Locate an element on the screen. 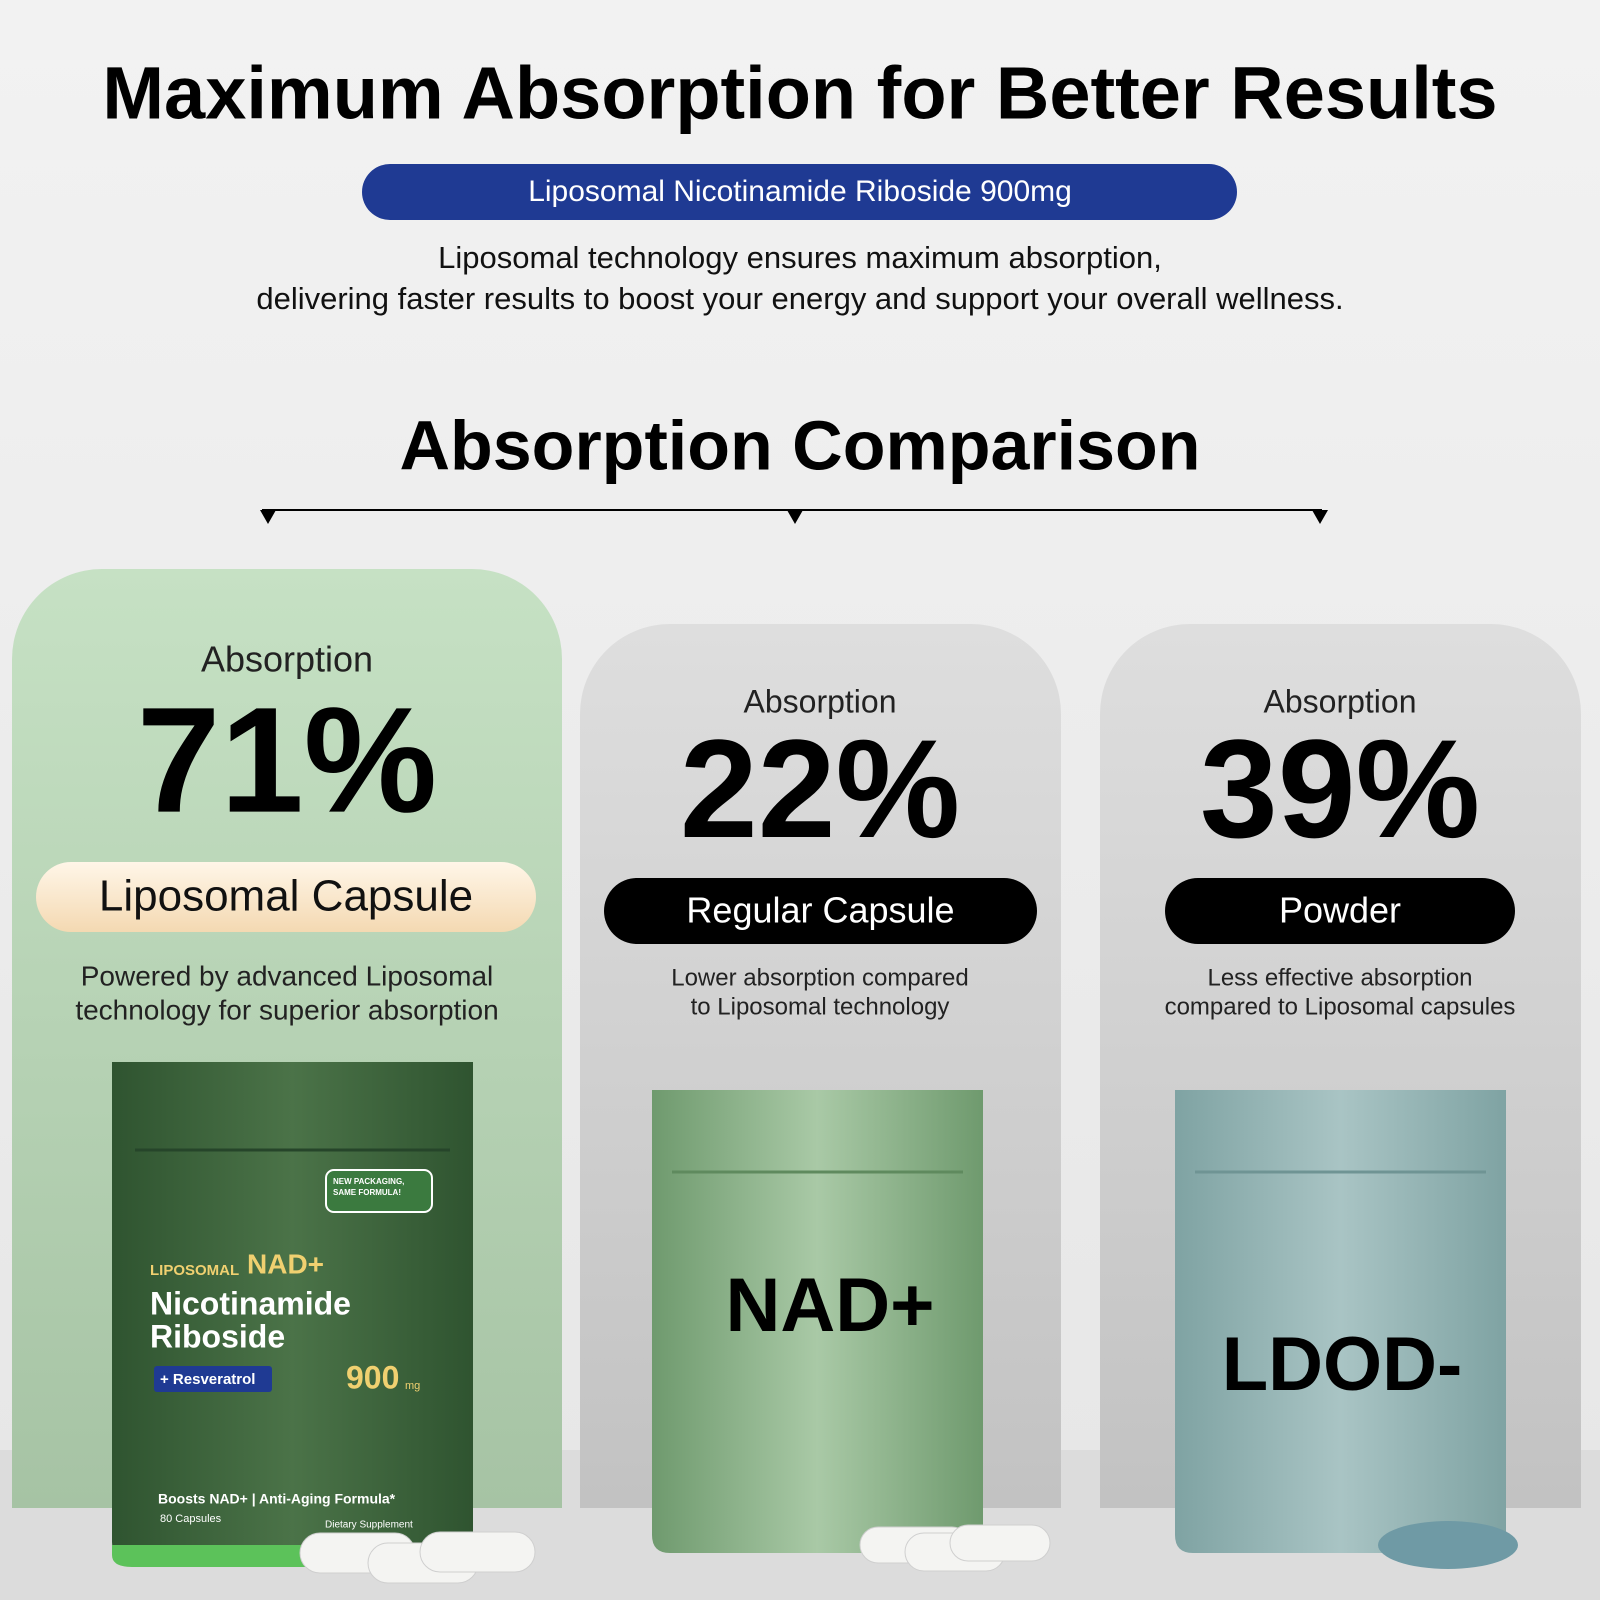  type-description: compared to Liposomal capsules is located at coordinates (1340, 1006).